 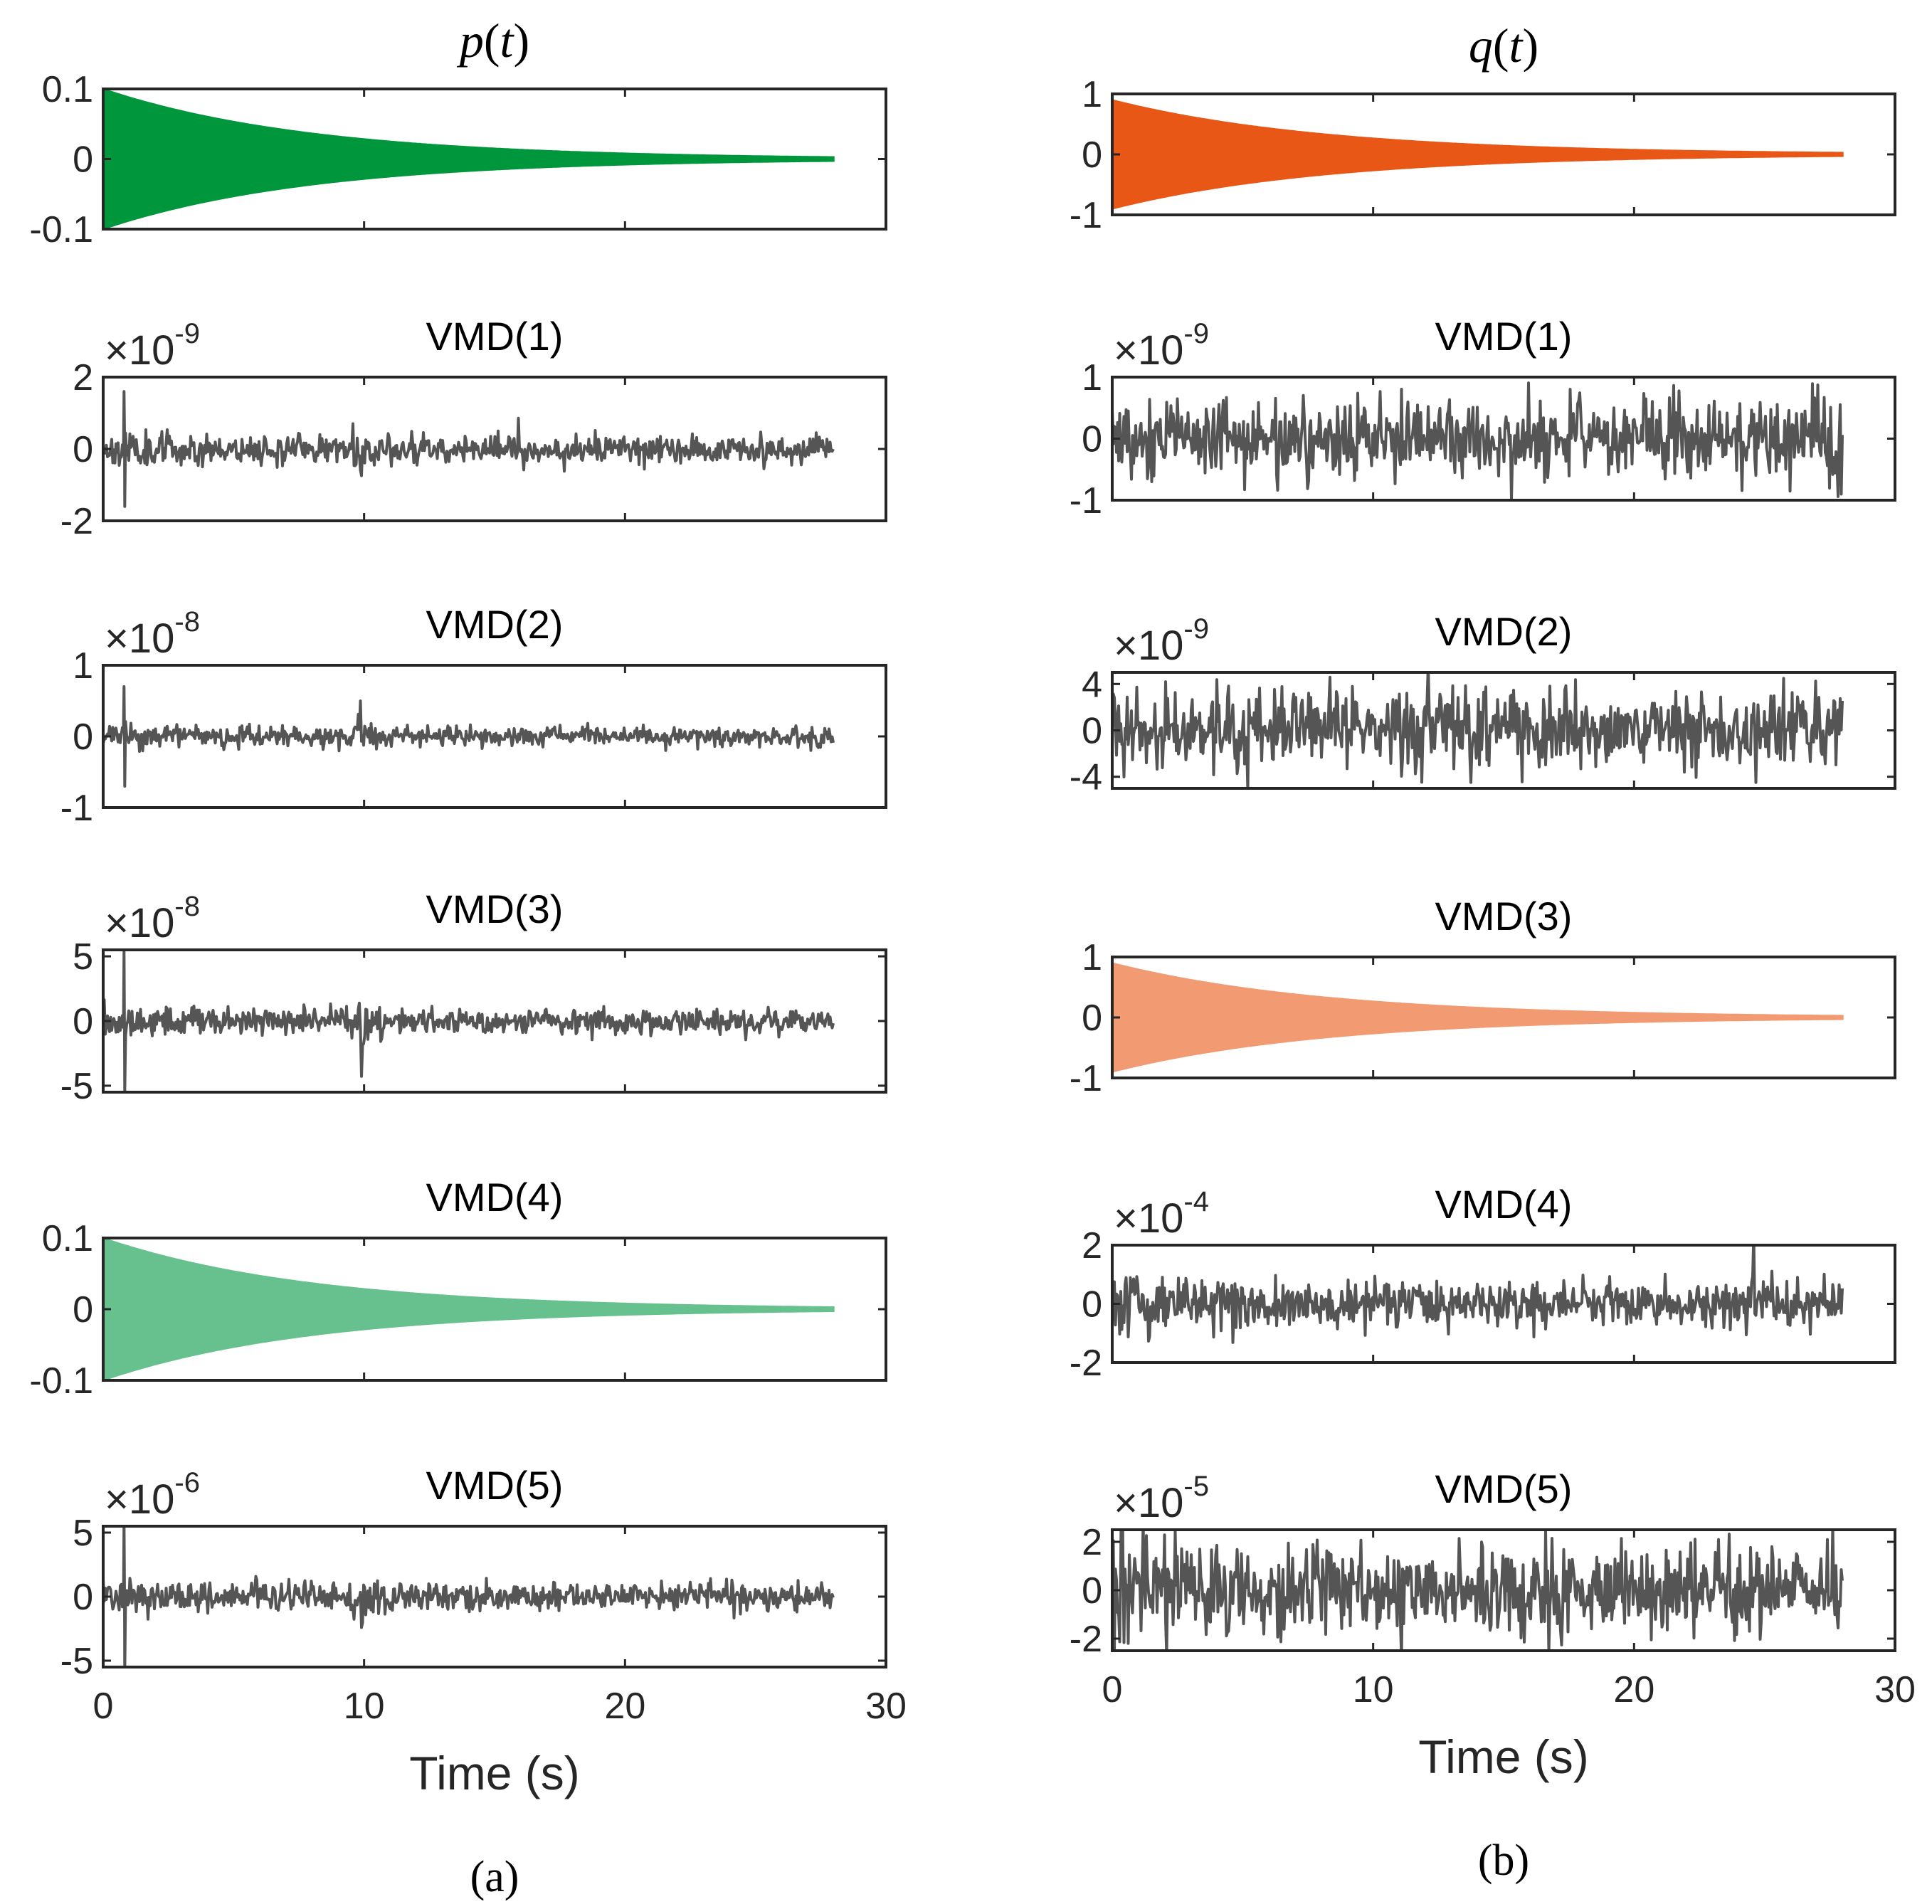 I want to click on scale-factor: ×10⁻⁵, so click(x=1161, y=1498).